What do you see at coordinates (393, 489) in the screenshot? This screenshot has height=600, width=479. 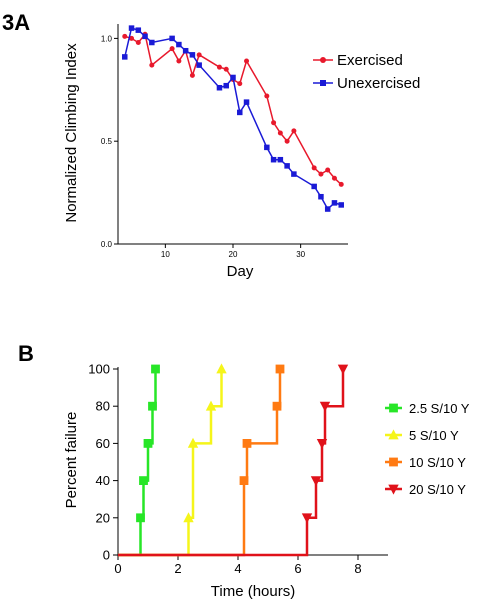 I see `legend-marker-20-s-10-y` at bounding box center [393, 489].